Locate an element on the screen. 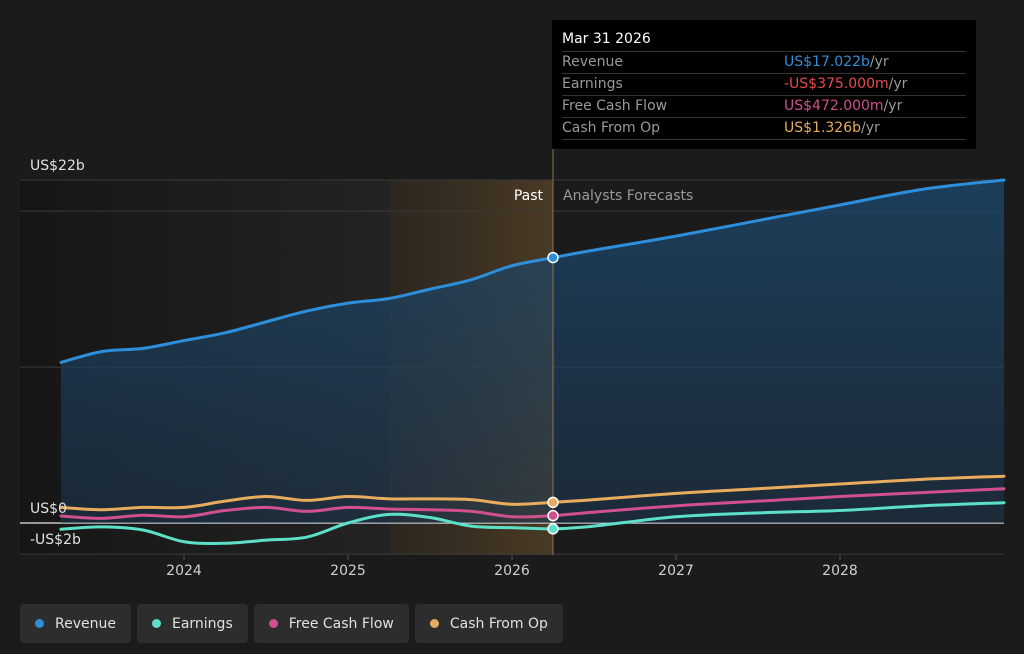 Image resolution: width=1024 pixels, height=654 pixels. legend-item-earnings: Earnings is located at coordinates (192, 623).